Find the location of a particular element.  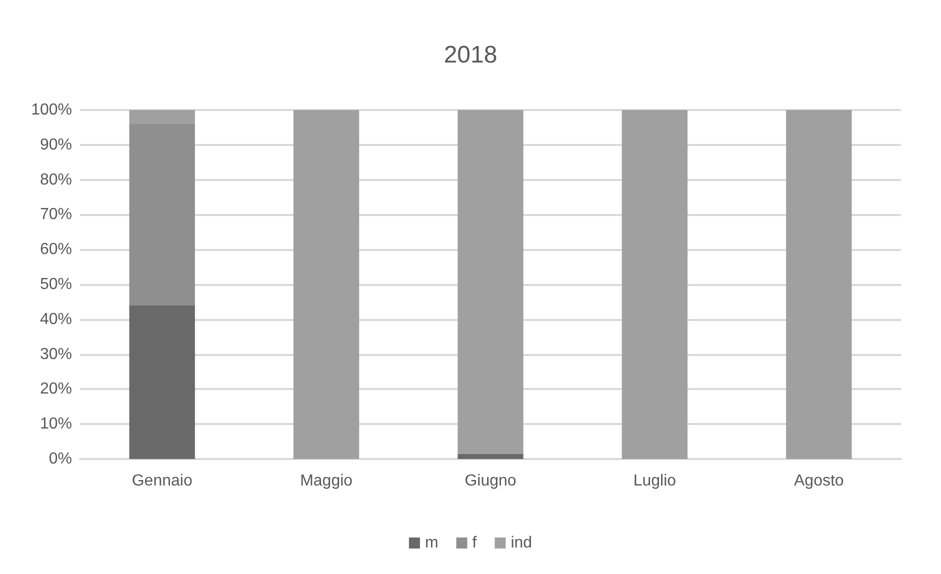

y-tick-label: 70% is located at coordinates (56, 215).